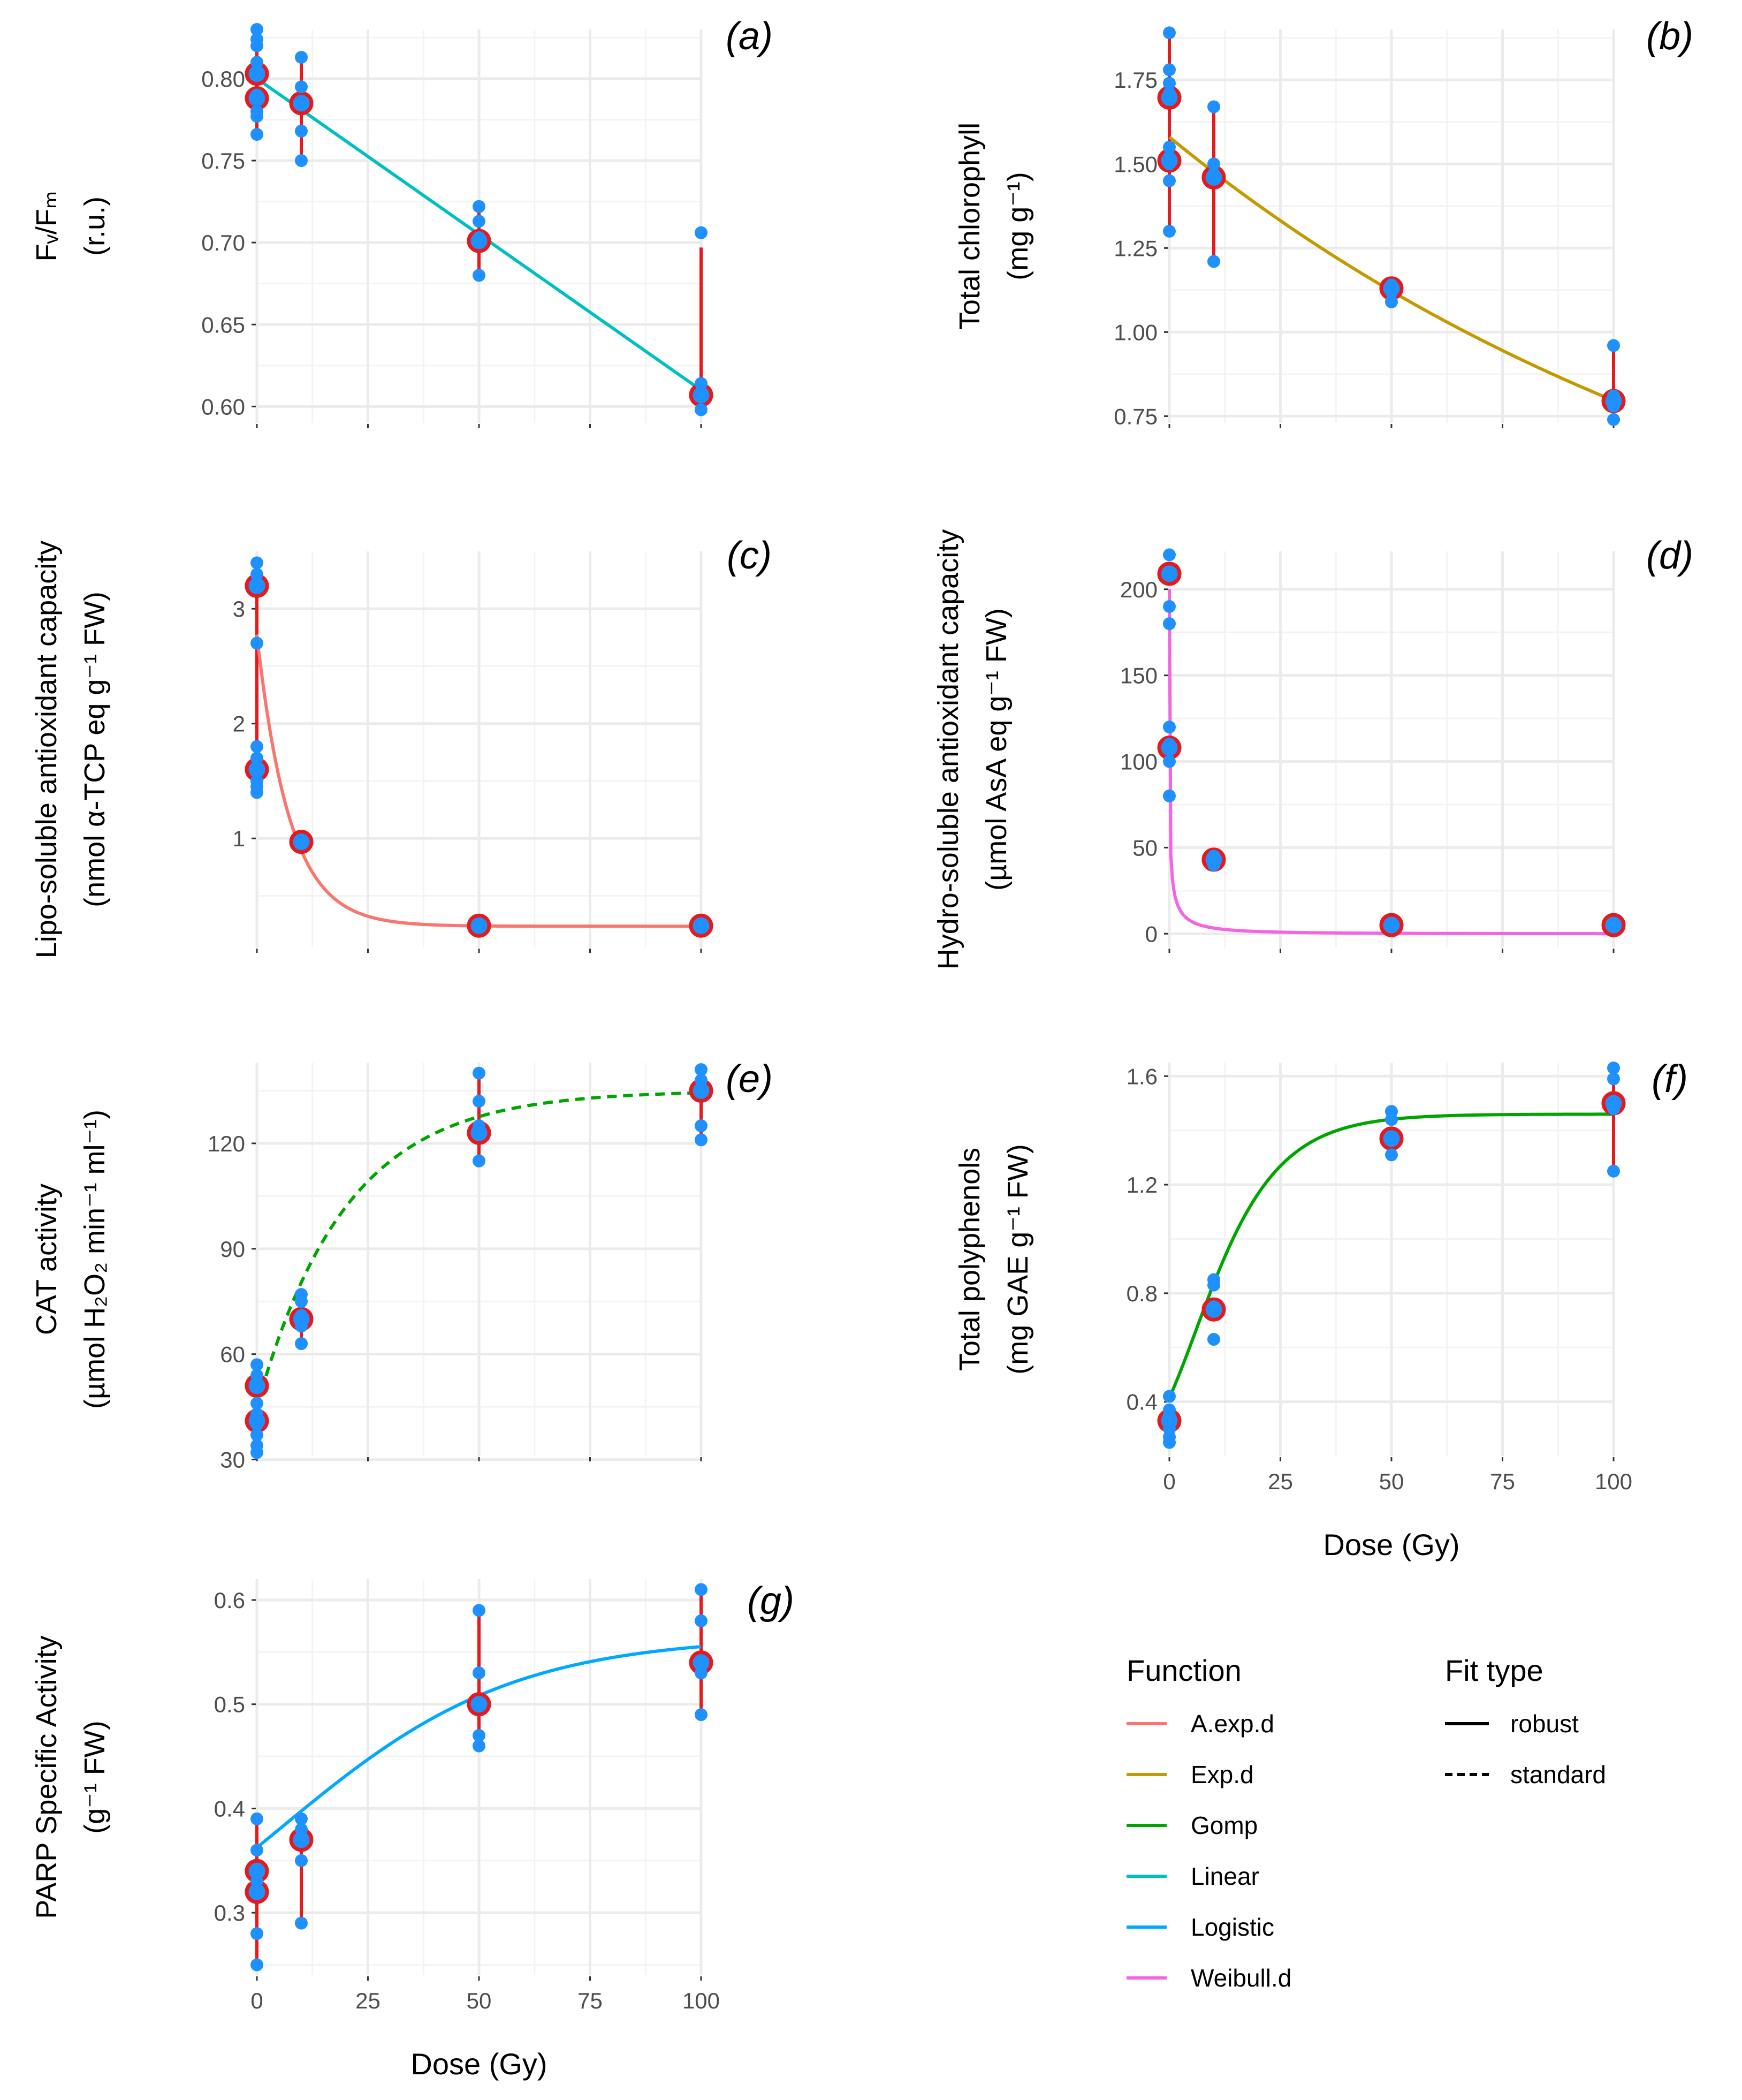 The height and width of the screenshot is (2100, 1742). I want to click on y-tick-label: 1.25, so click(1136, 248).